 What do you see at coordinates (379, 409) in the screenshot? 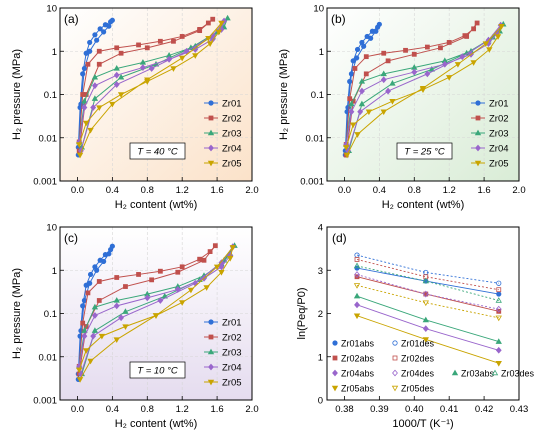
I see `x-tick-label: 0.39` at bounding box center [379, 409].